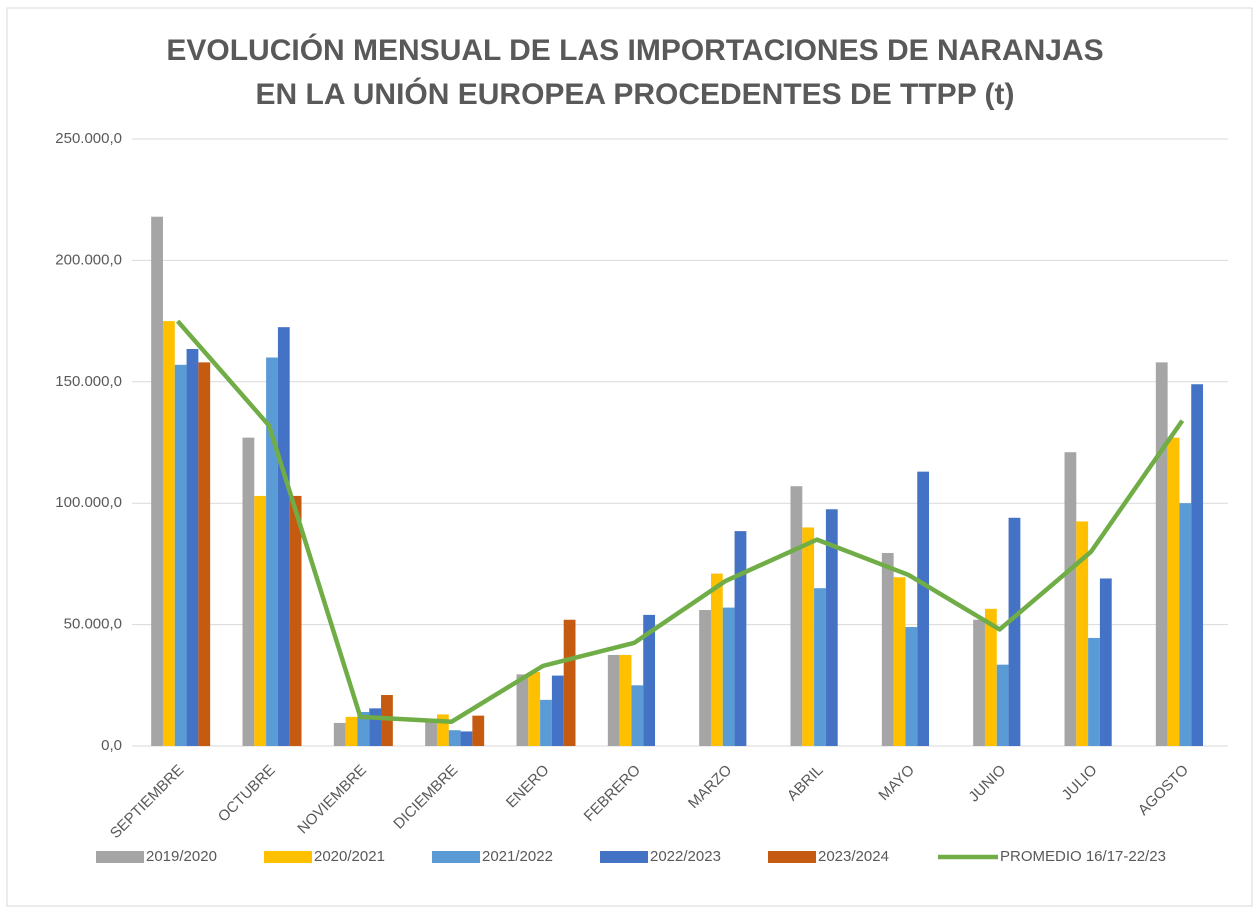  What do you see at coordinates (93, 624) in the screenshot?
I see `y-tick-label: 50.000,0` at bounding box center [93, 624].